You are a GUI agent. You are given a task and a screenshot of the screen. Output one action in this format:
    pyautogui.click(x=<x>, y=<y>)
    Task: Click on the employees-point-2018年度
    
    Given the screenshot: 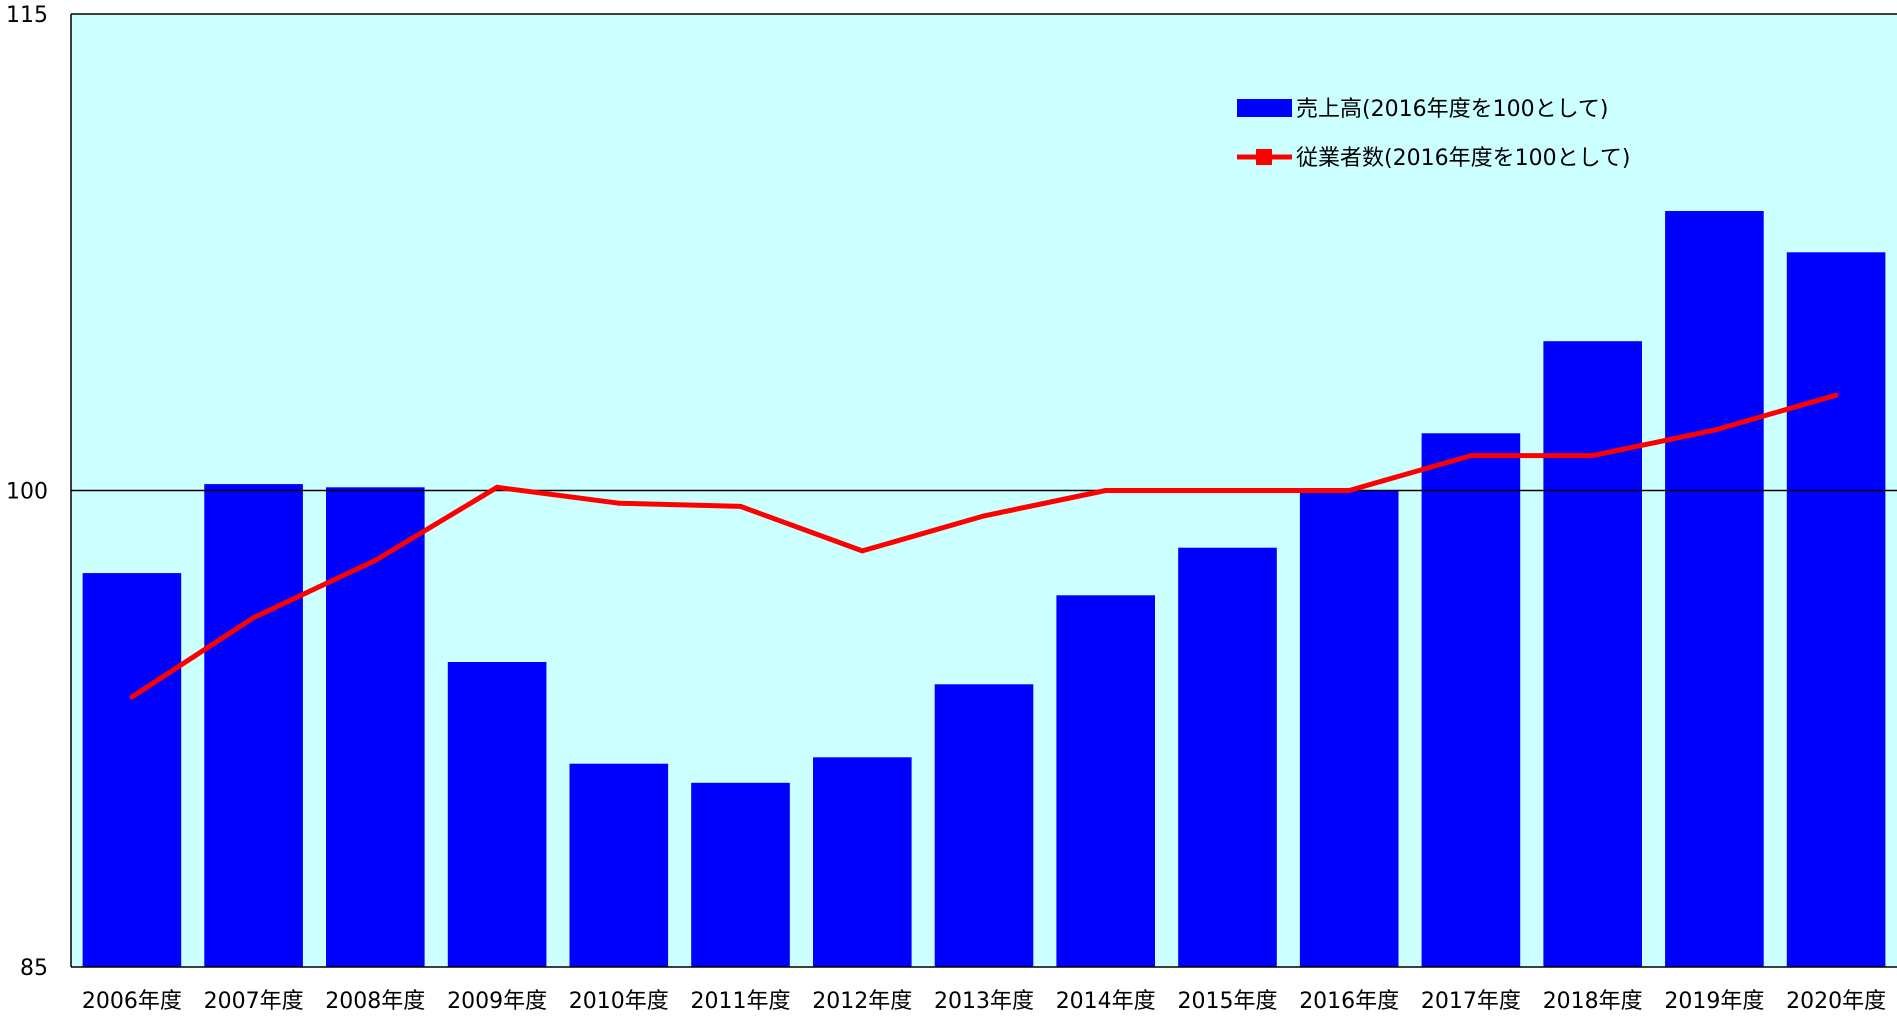 What is the action you would take?
    pyautogui.click(x=1593, y=456)
    